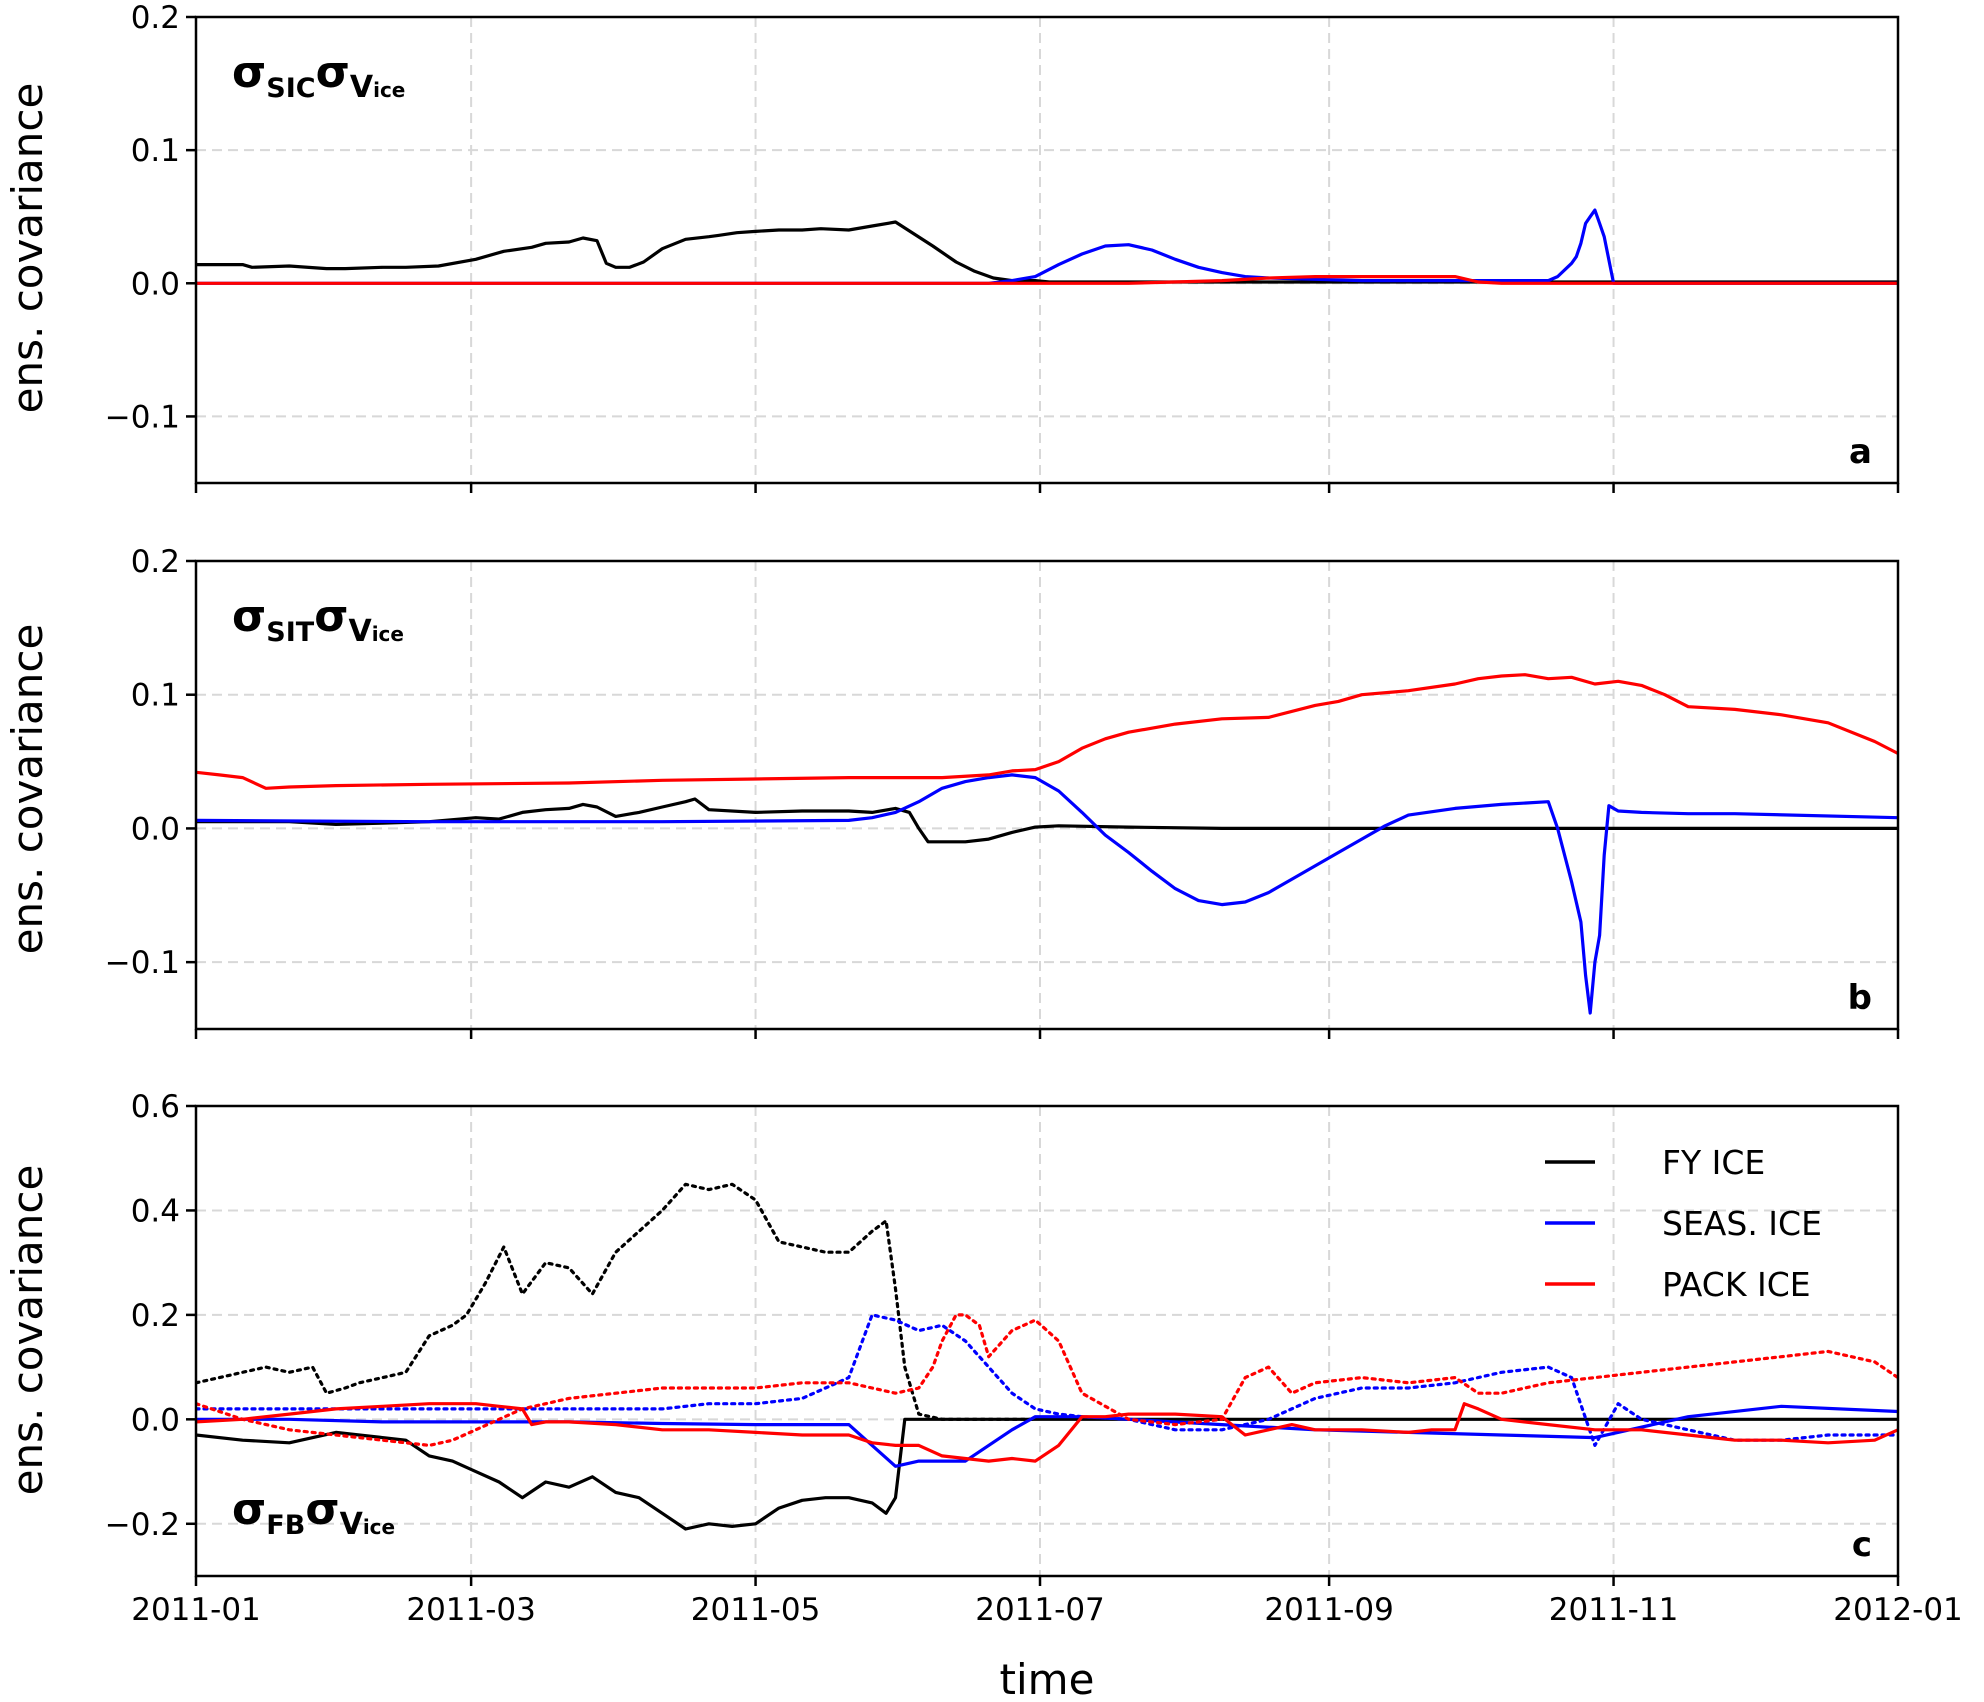 This screenshot has height=1702, width=1984. Describe the element at coordinates (285, 1525) in the screenshot. I see `panel-title-part-c-1: FB` at that location.